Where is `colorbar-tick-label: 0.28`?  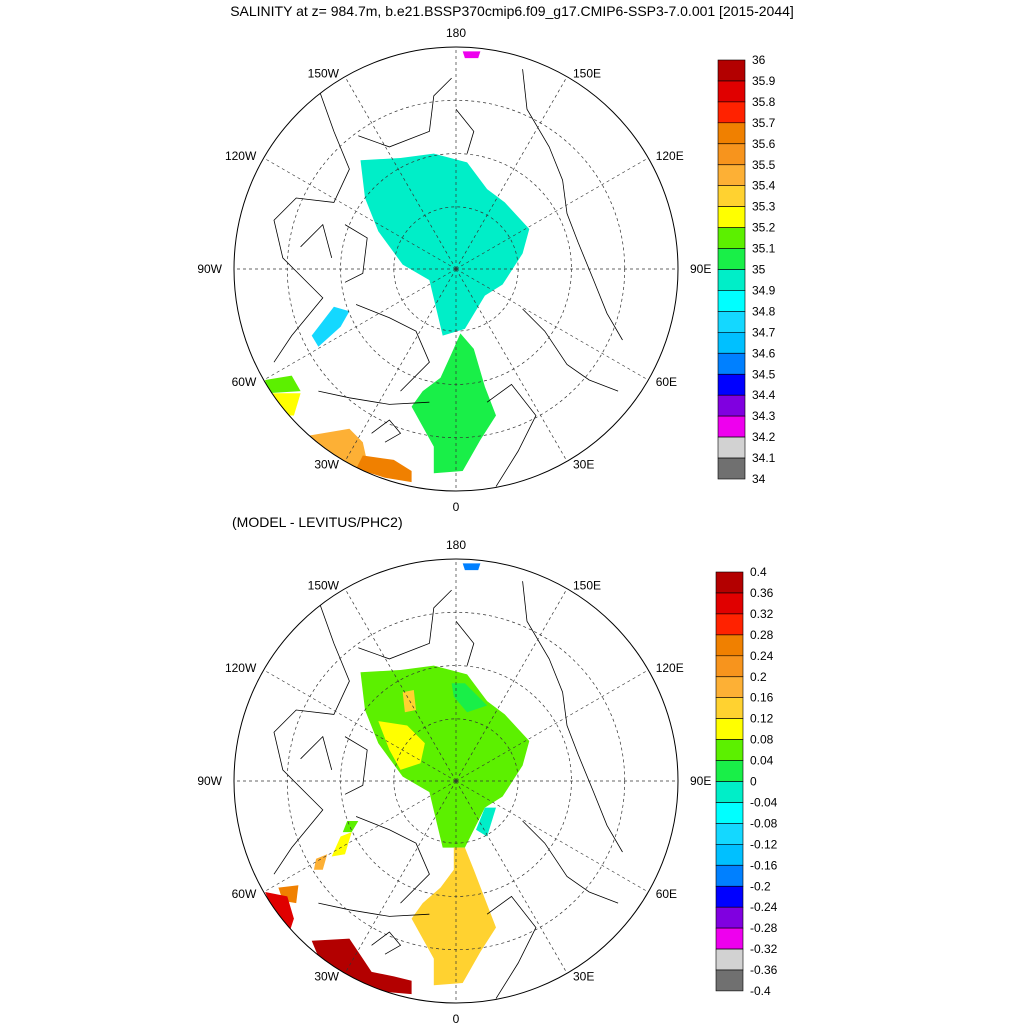
colorbar-tick-label: 0.28 is located at coordinates (762, 635).